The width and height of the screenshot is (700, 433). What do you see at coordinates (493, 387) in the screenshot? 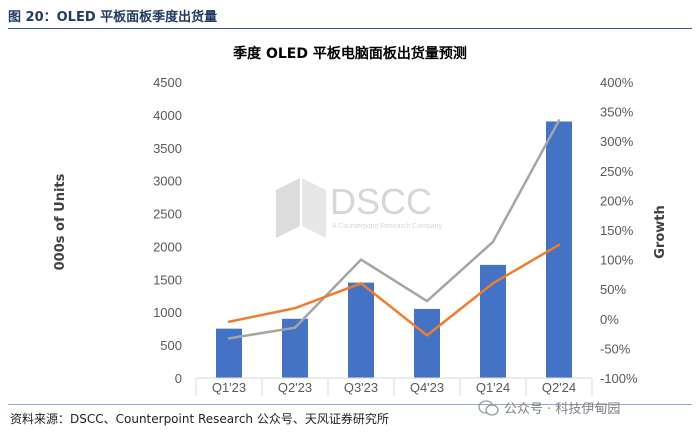
I see `x-tick-label: Q1'24` at bounding box center [493, 387].